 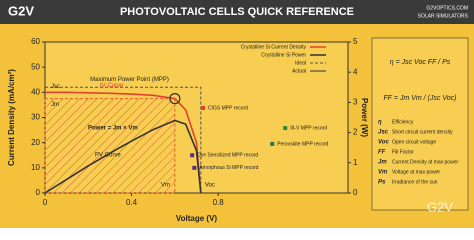 What do you see at coordinates (420, 62) in the screenshot?
I see `efficiency-formula: η = Jsc Voc FF / Ps` at bounding box center [420, 62].